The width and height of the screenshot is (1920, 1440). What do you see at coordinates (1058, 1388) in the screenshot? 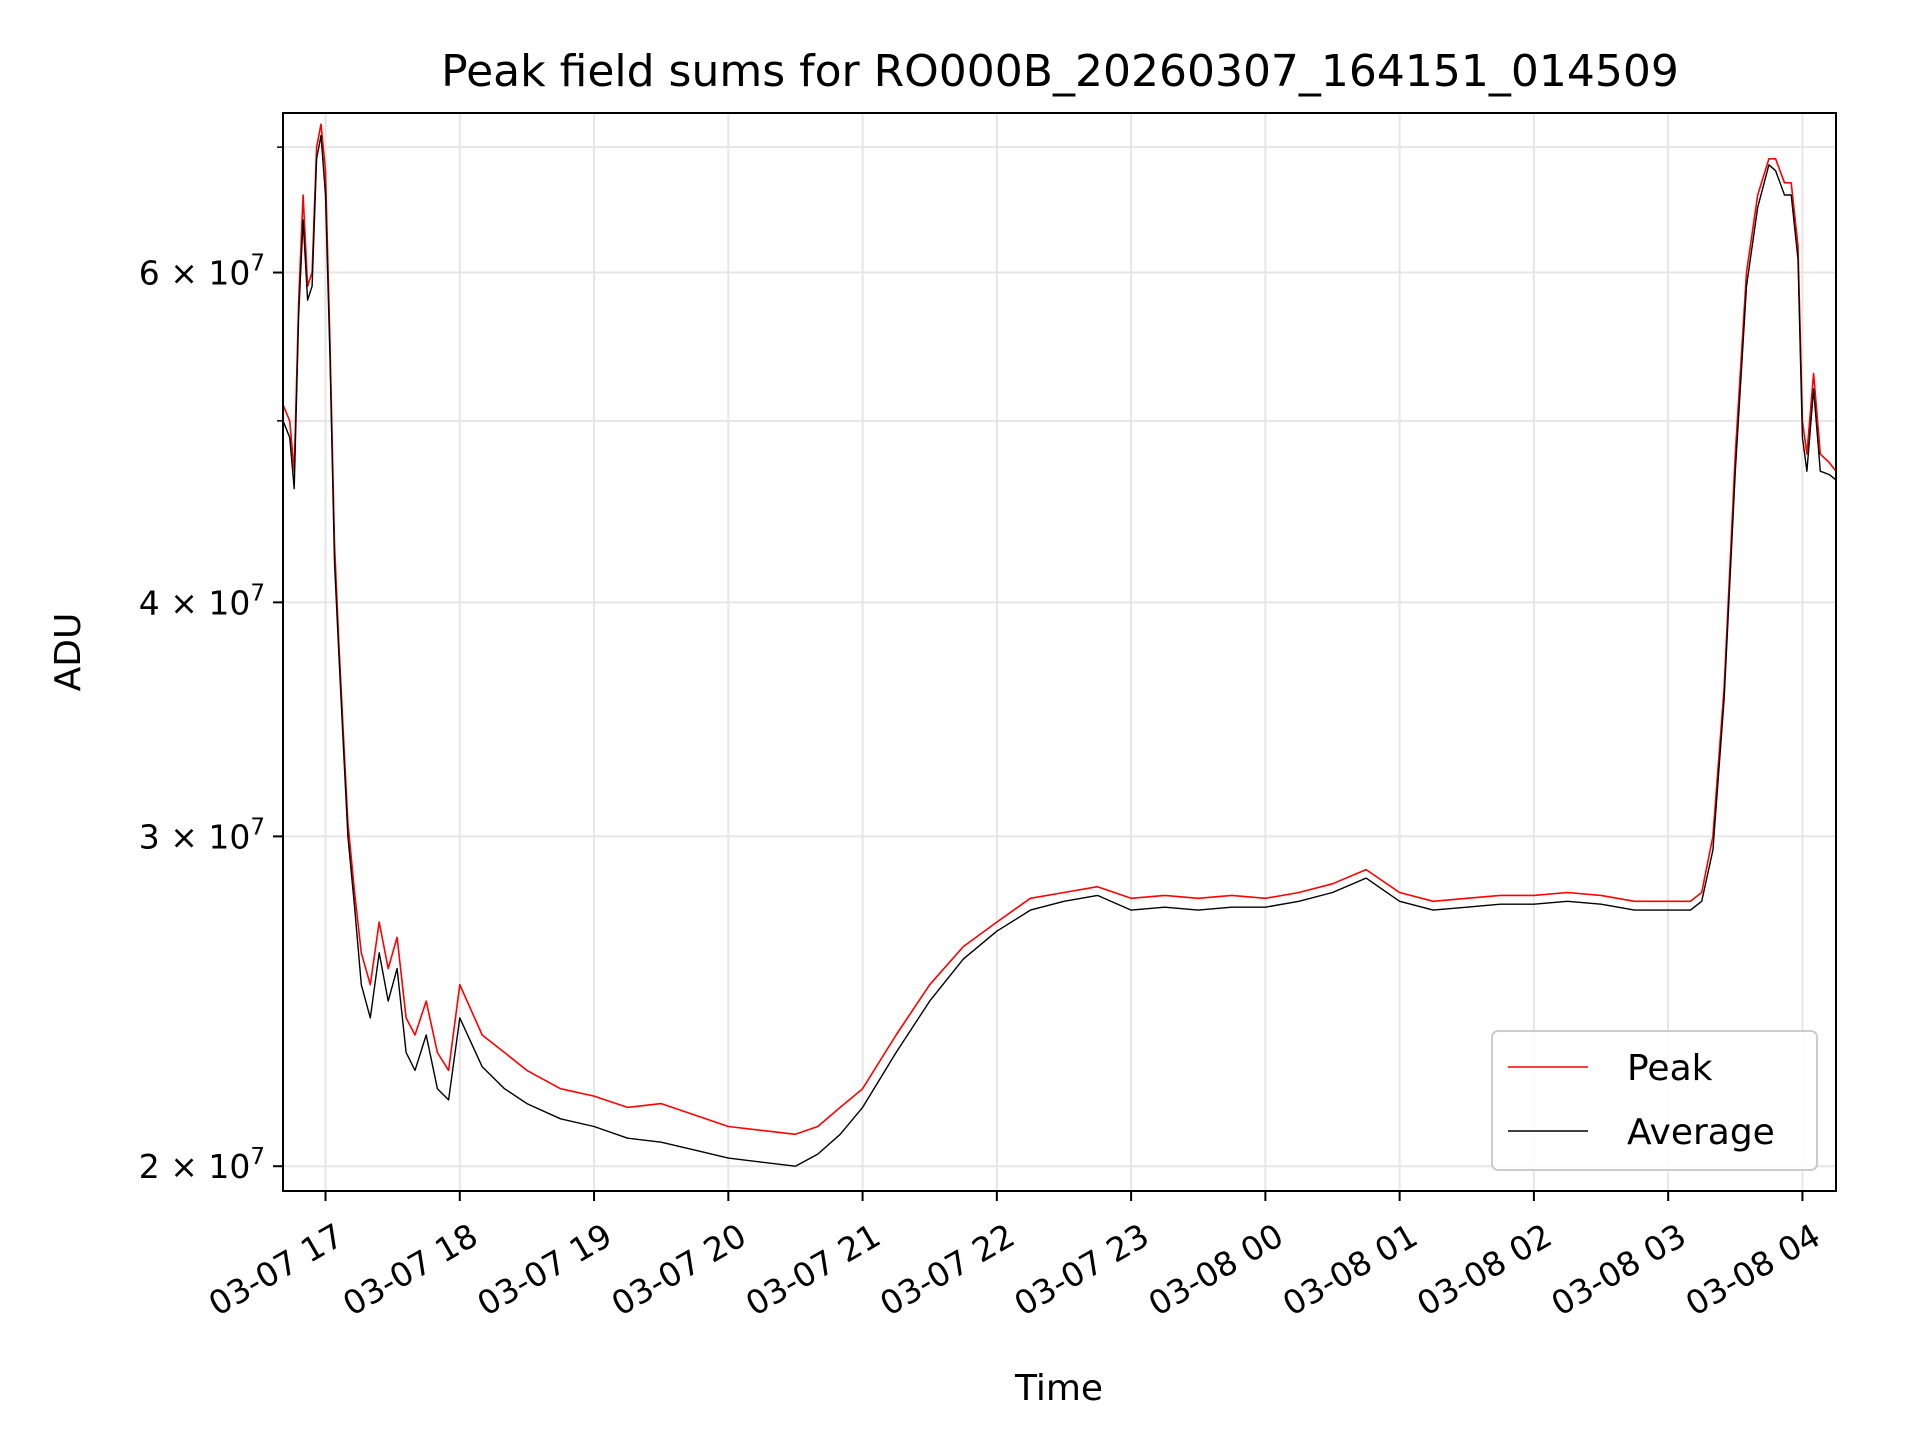
I see `x-axis-label: Time` at bounding box center [1058, 1388].